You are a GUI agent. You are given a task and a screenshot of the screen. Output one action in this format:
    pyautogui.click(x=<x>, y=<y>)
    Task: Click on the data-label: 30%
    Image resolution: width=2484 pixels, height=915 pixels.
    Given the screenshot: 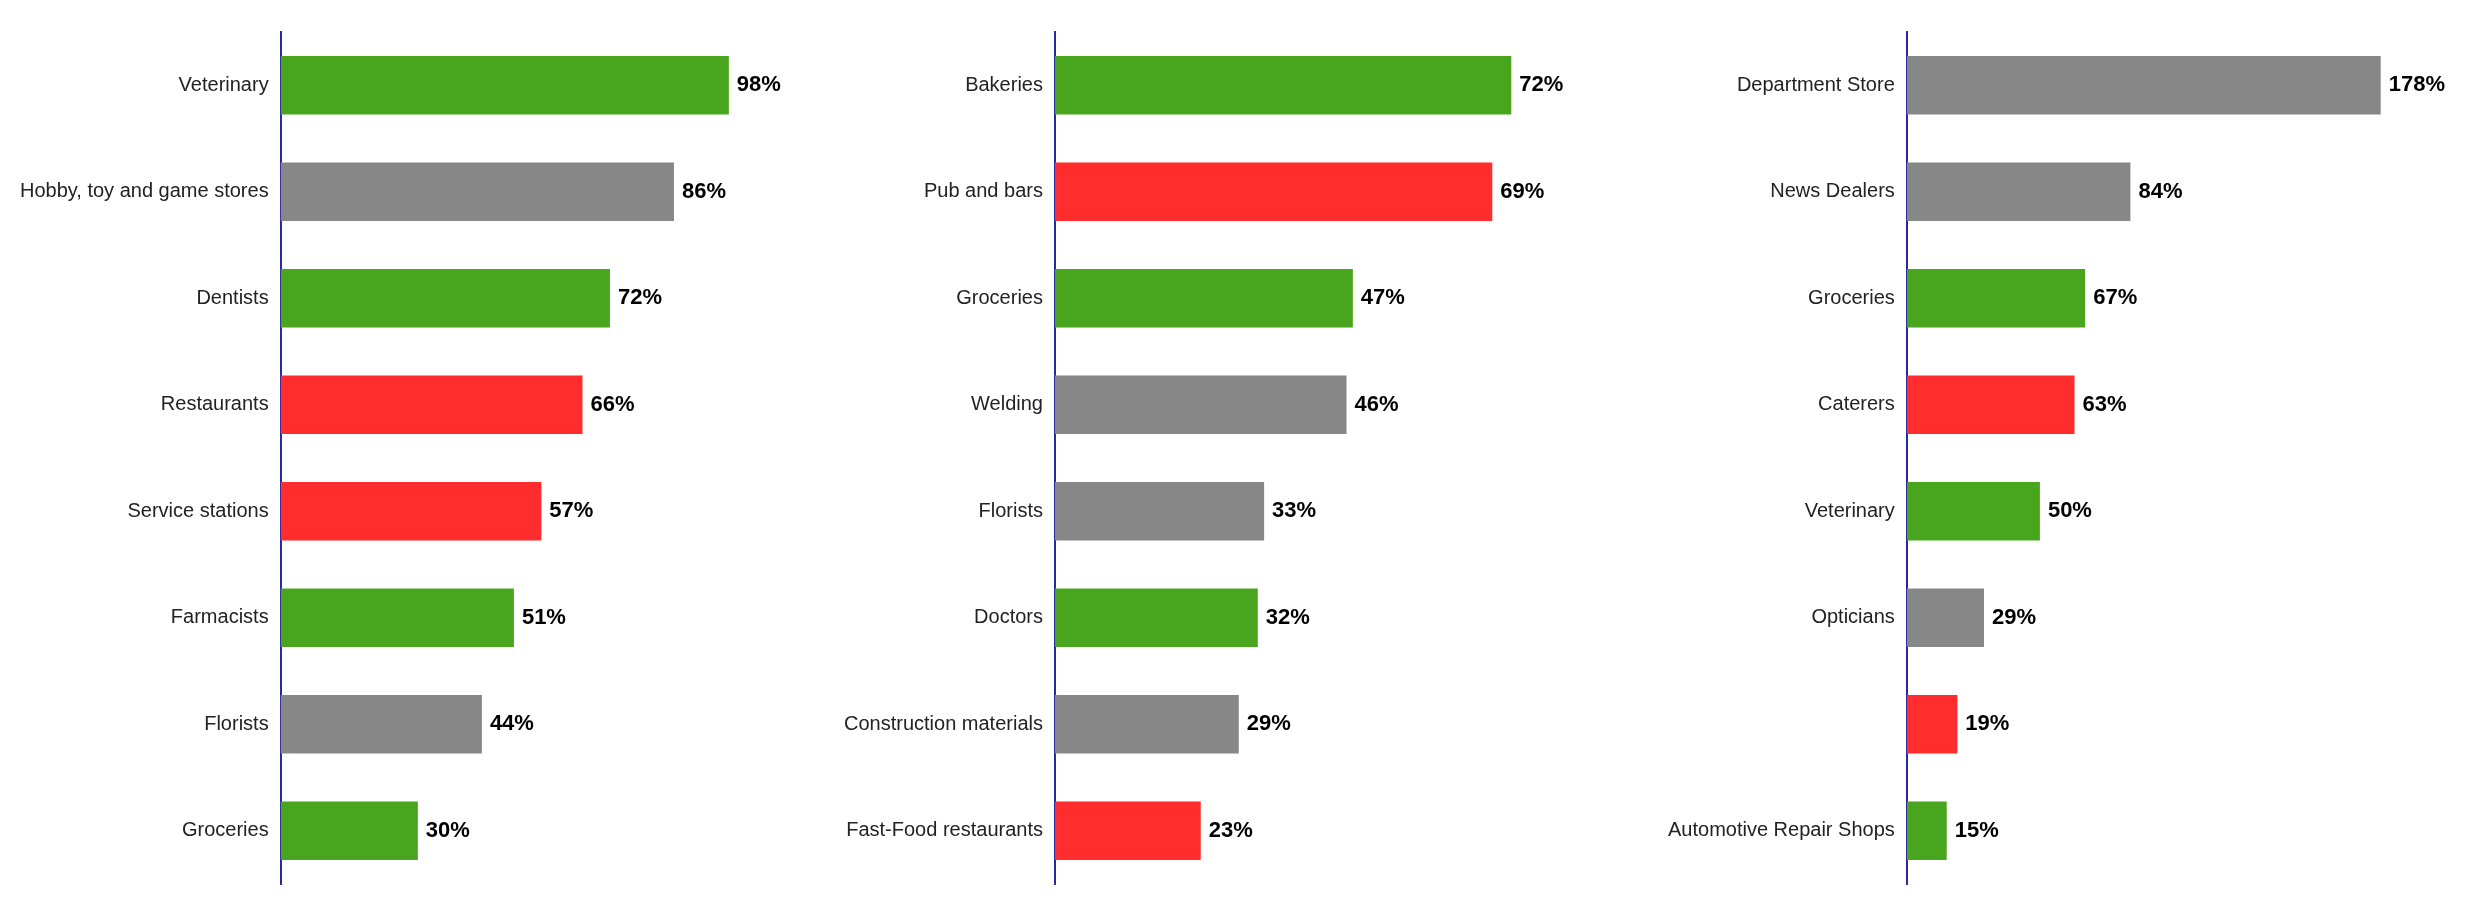 What is the action you would take?
    pyautogui.click(x=447, y=829)
    